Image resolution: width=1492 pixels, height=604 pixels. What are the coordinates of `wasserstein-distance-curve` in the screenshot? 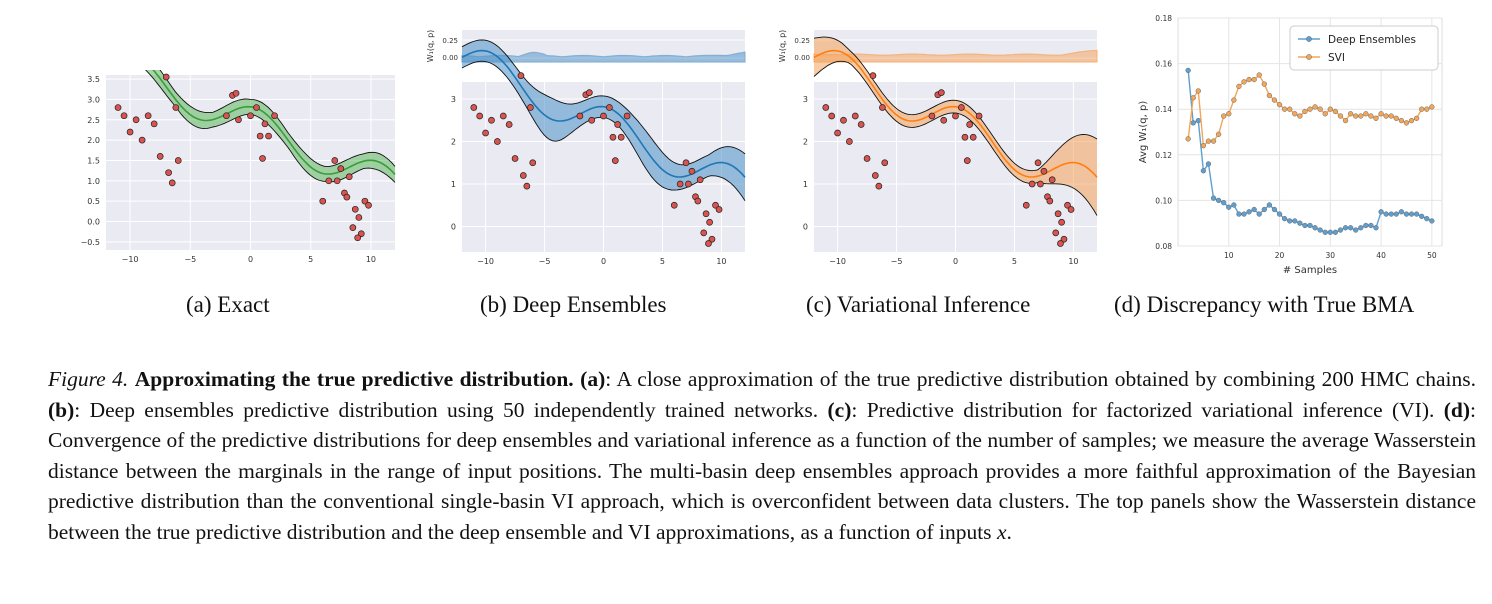 It's located at (955, 56).